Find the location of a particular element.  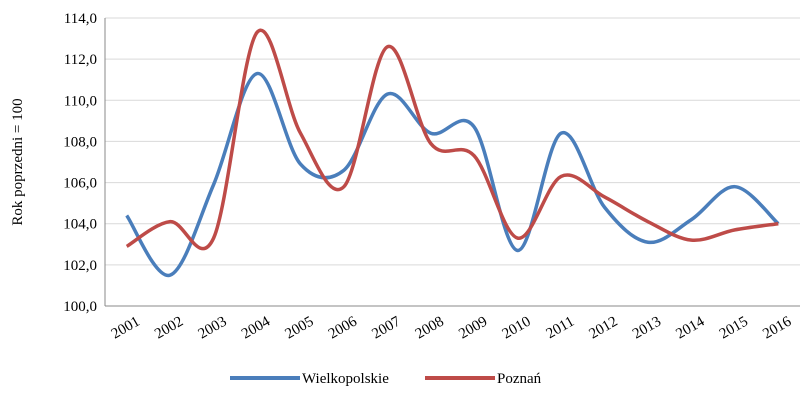

x-tick-label: 2006 is located at coordinates (343, 327).